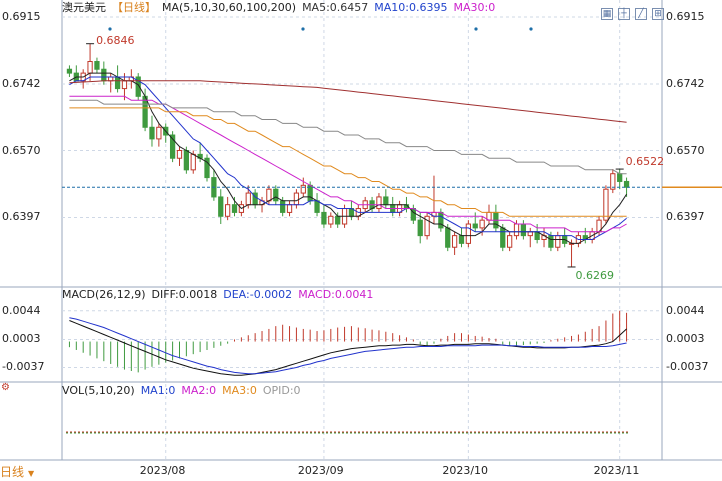 The height and width of the screenshot is (481, 722). What do you see at coordinates (685, 310) in the screenshot?
I see `macd-tick-right: 0.0044` at bounding box center [685, 310].